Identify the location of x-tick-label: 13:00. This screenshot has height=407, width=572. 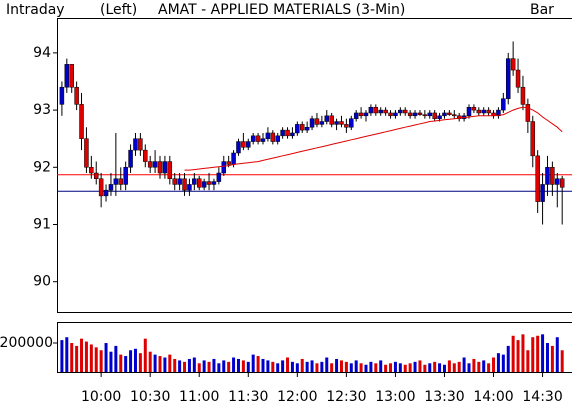
(395, 397).